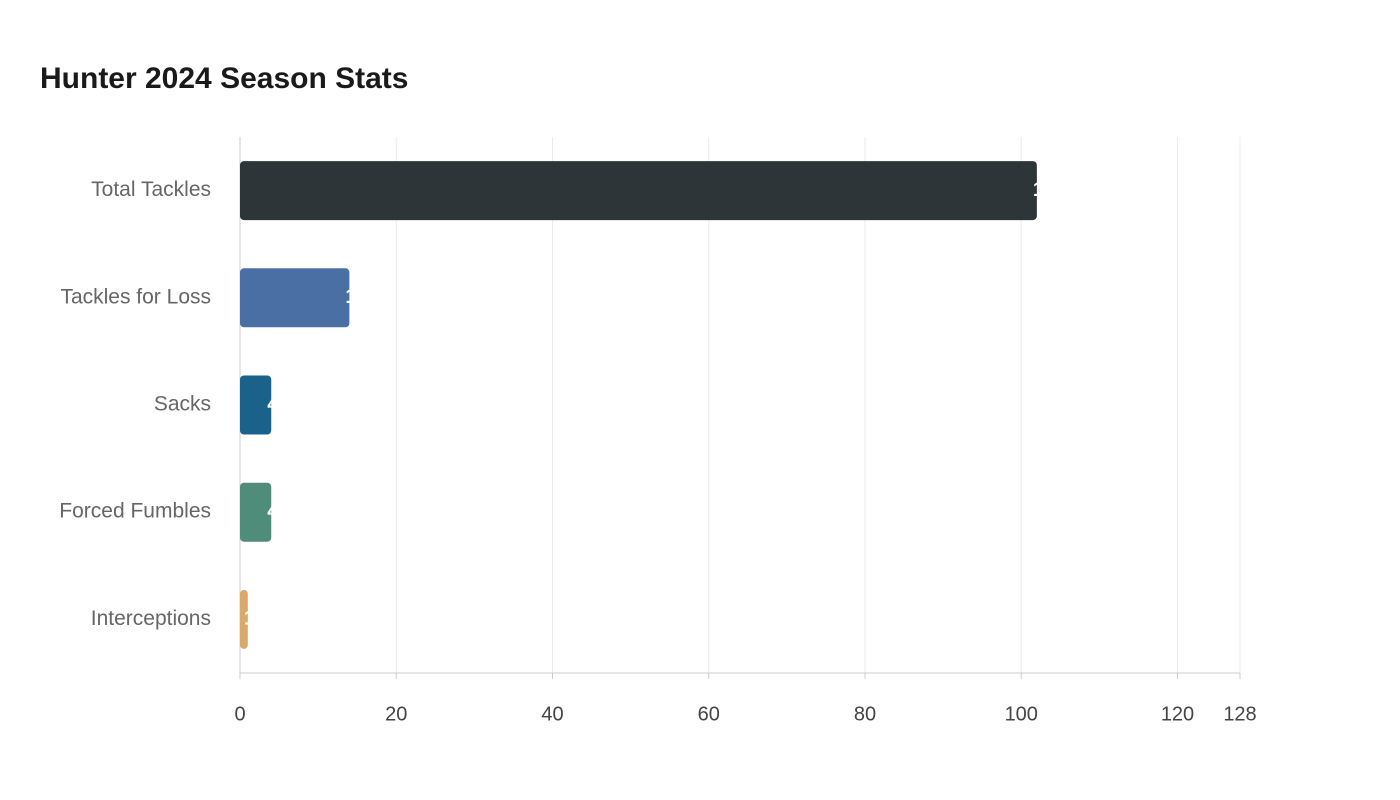  What do you see at coordinates (224, 78) in the screenshot?
I see `chart-title: Hunter 2024 Season Stats` at bounding box center [224, 78].